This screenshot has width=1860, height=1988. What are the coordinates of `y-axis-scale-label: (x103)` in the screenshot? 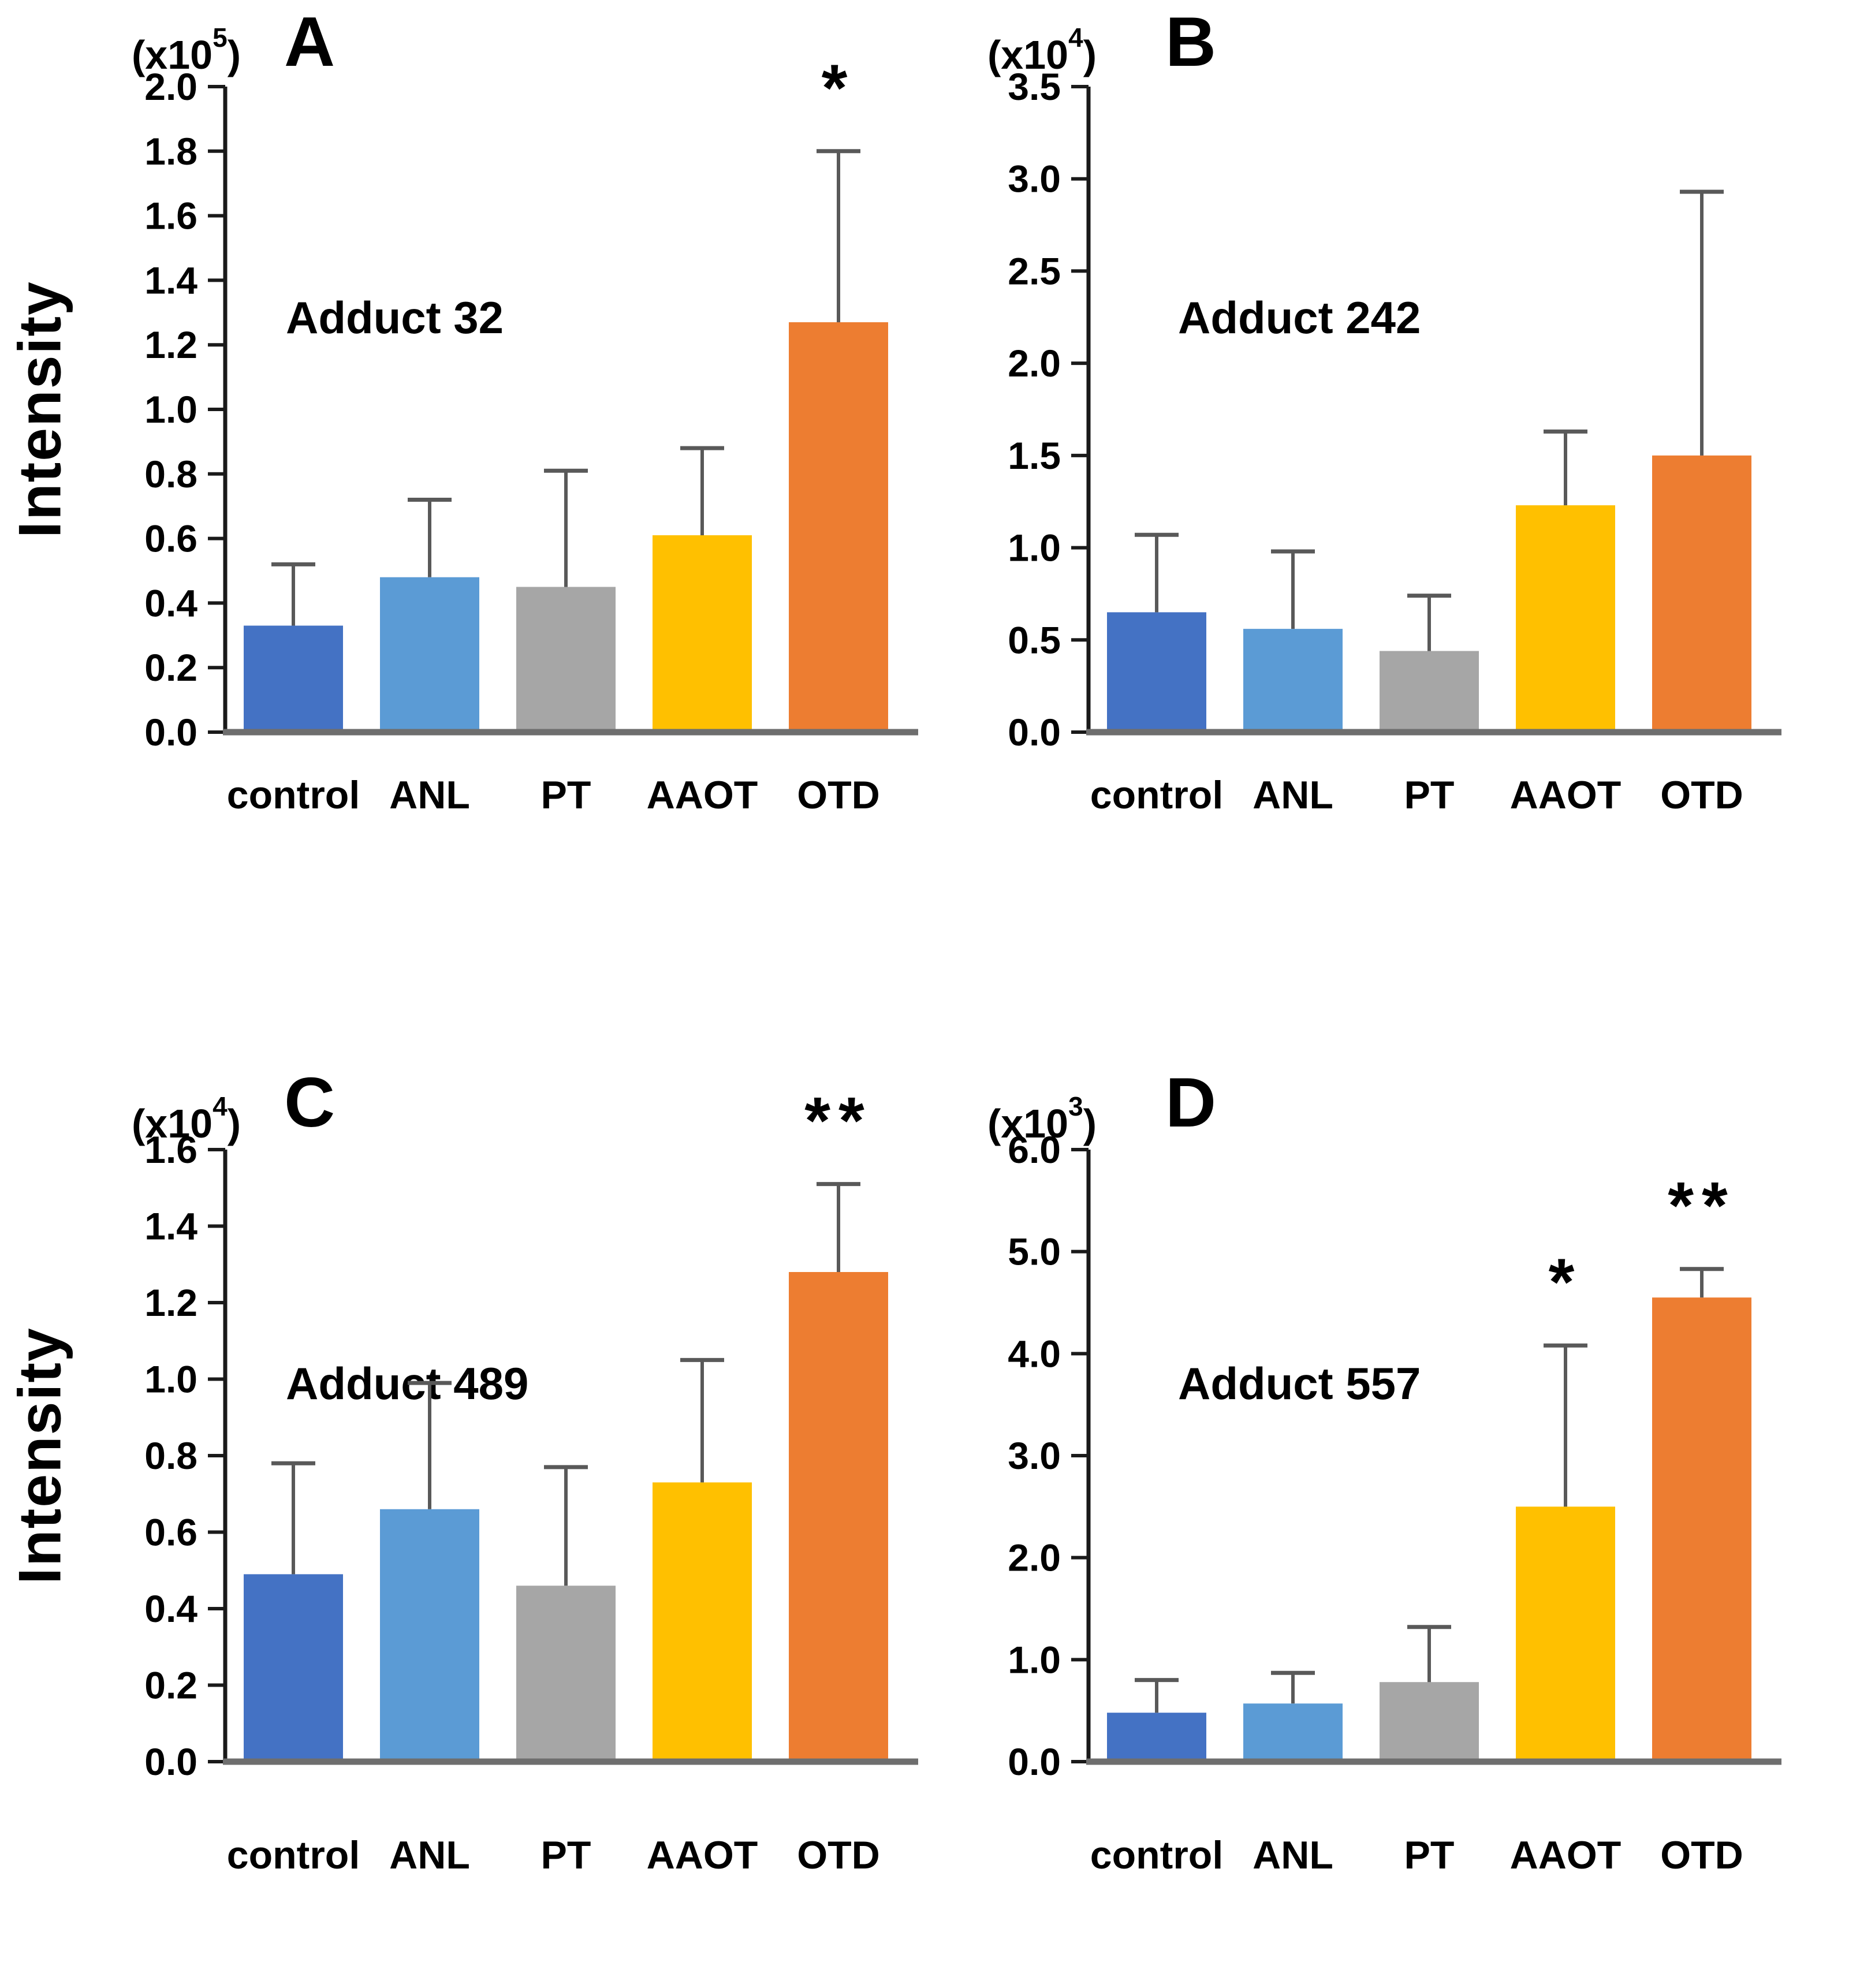 It's located at (1042, 1119).